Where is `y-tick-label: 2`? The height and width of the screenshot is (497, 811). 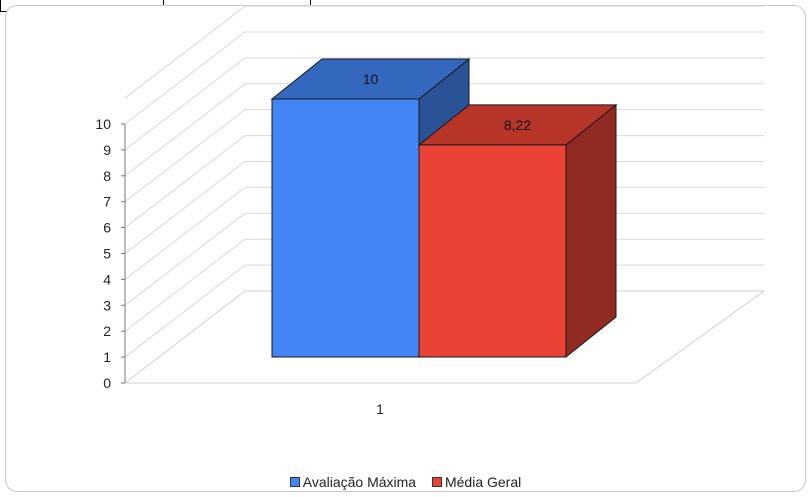
y-tick-label: 2 is located at coordinates (107, 331).